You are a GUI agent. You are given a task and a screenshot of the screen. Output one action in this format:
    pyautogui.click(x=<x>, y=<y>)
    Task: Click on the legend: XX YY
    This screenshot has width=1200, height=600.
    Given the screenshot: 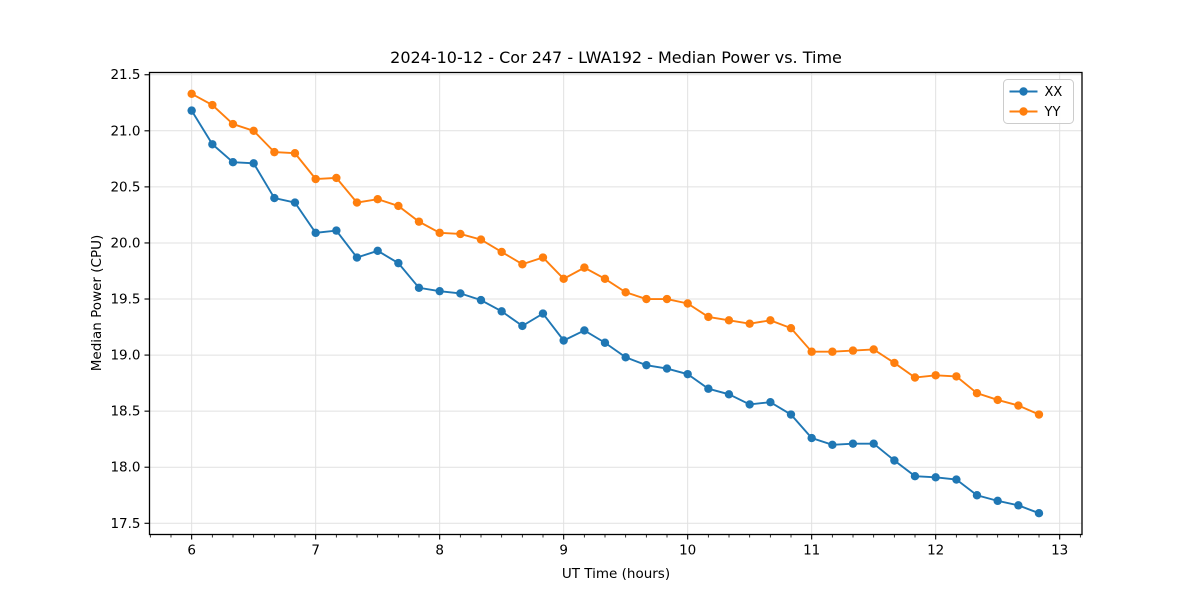 What is the action you would take?
    pyautogui.click(x=1038, y=101)
    